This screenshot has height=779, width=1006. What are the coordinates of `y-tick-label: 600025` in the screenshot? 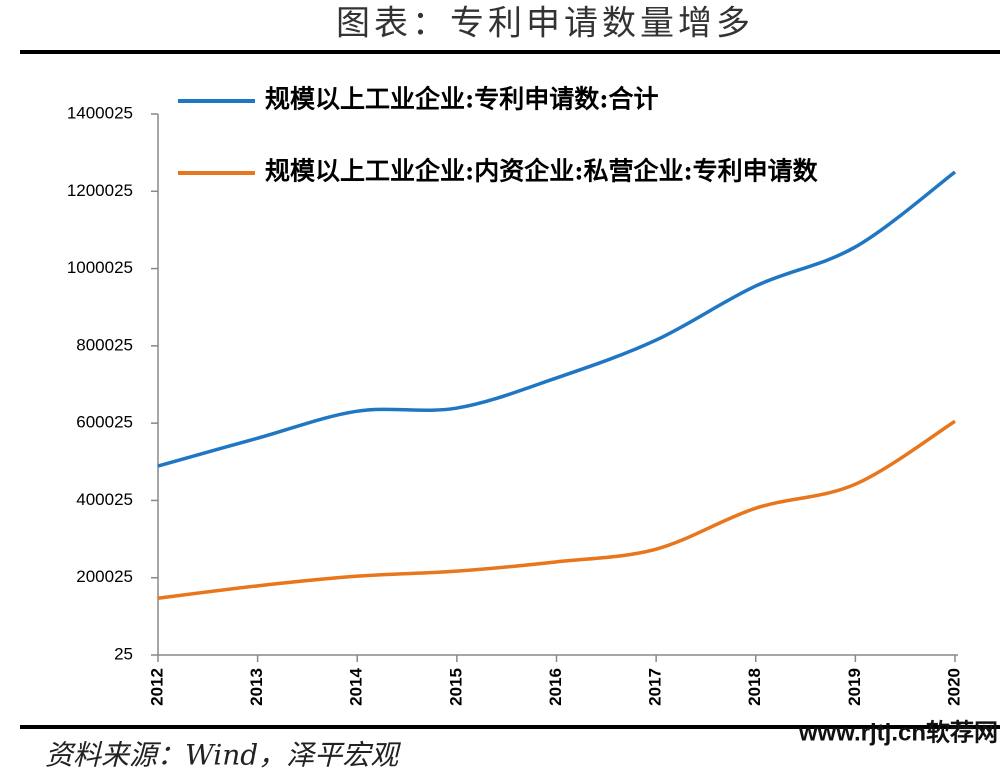 It's located at (104, 422).